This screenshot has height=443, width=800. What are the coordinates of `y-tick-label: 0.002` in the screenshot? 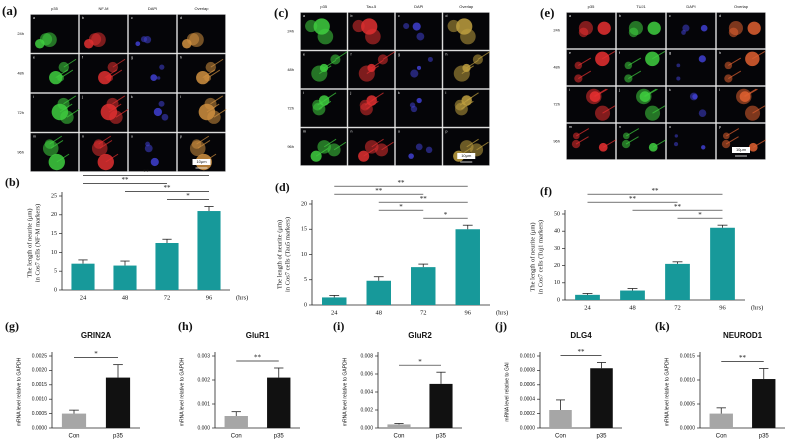 It's located at (203, 380).